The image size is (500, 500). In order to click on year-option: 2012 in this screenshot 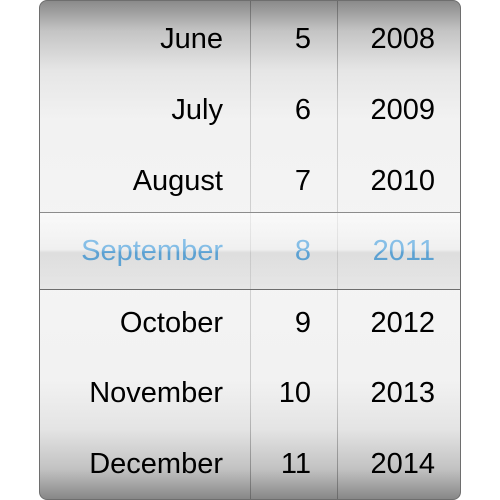, I will do `click(402, 323)`.